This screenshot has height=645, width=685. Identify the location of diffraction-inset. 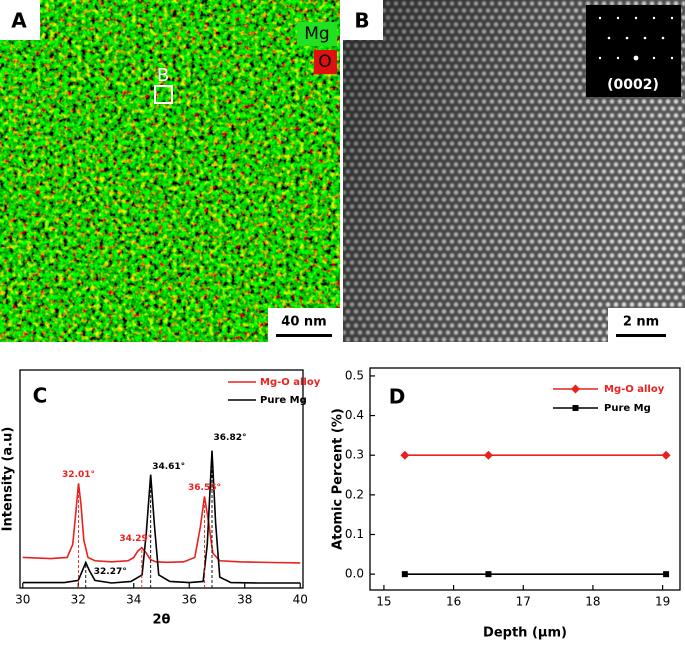
(633, 51).